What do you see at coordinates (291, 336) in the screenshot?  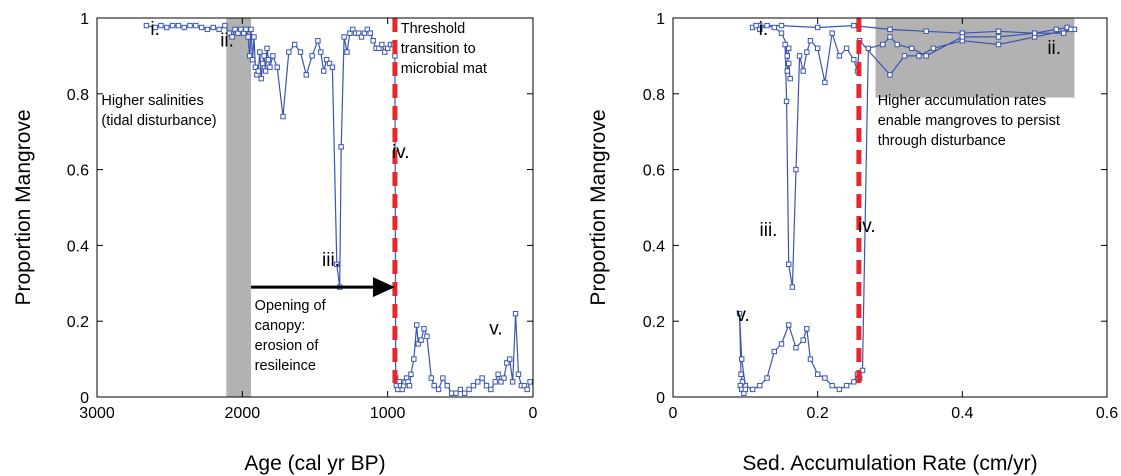 I see `note-annotation: Opening of canopy: erosion of resileince` at bounding box center [291, 336].